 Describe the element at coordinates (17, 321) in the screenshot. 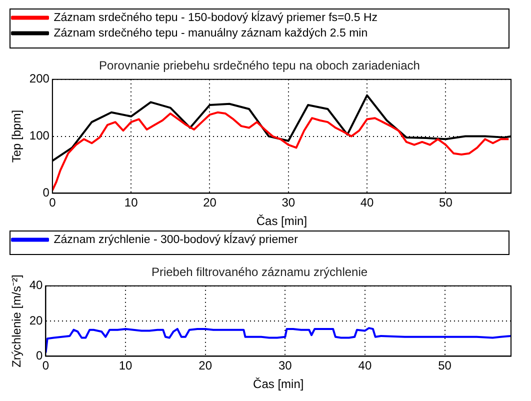

I see `y-axis-title: Zrýchlenie [m/s⁻²]` at that location.